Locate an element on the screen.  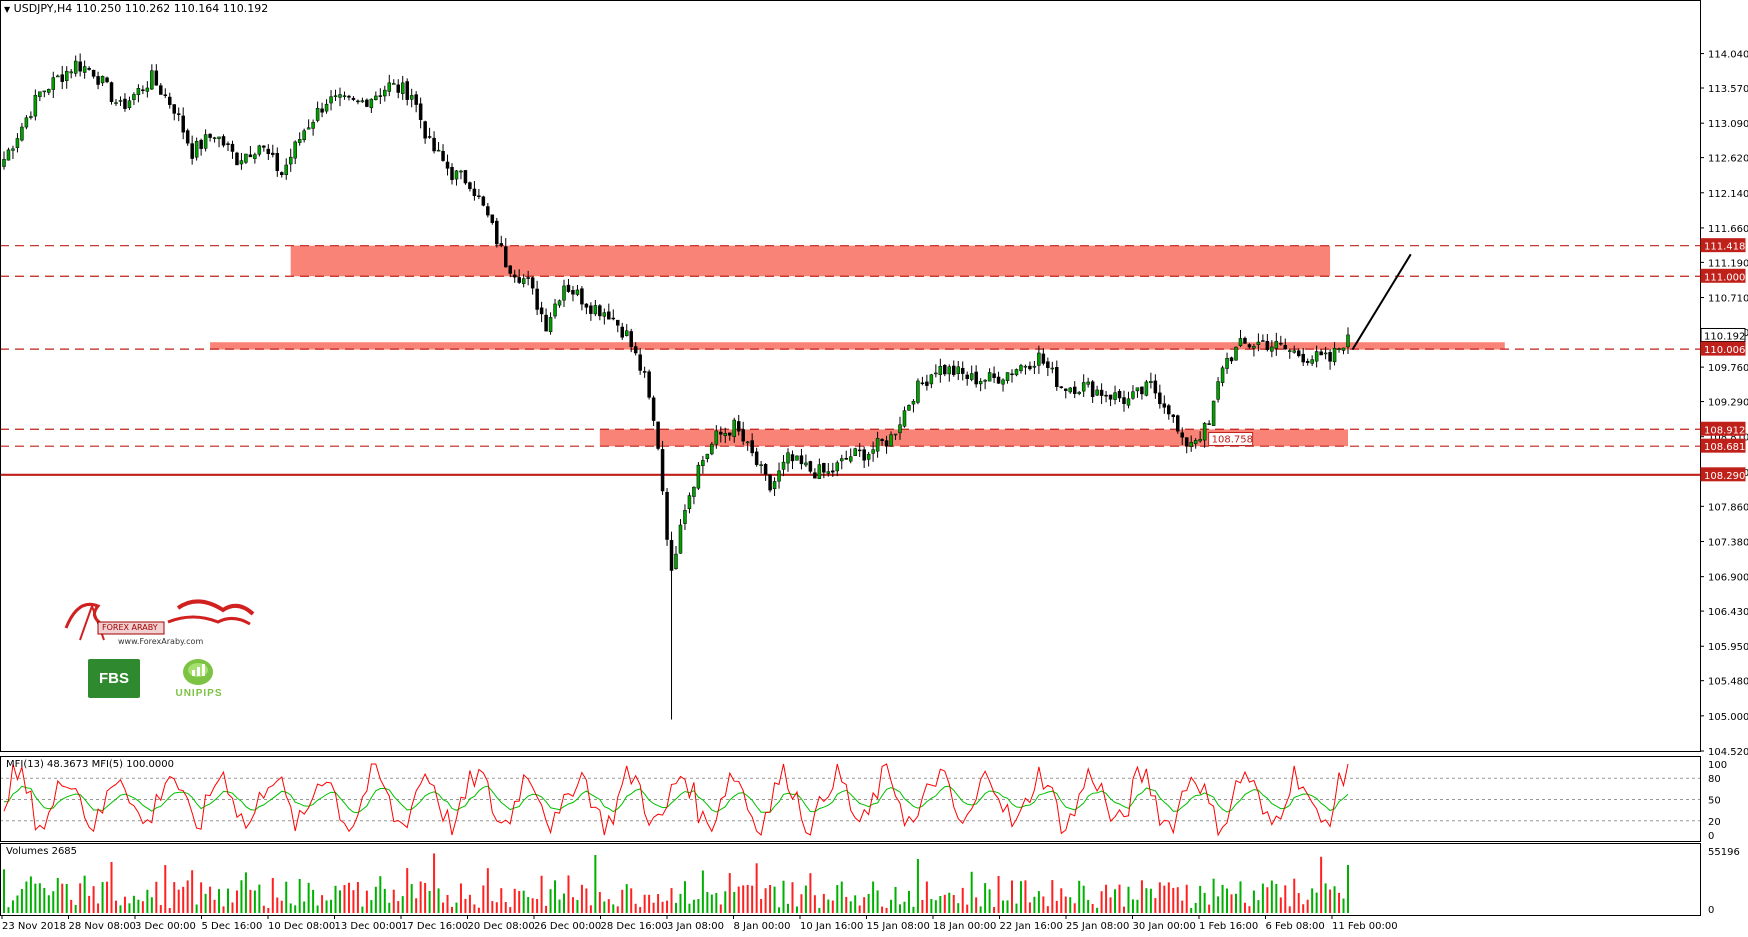
unipips-logo: UNIPIPS is located at coordinates (197, 679).